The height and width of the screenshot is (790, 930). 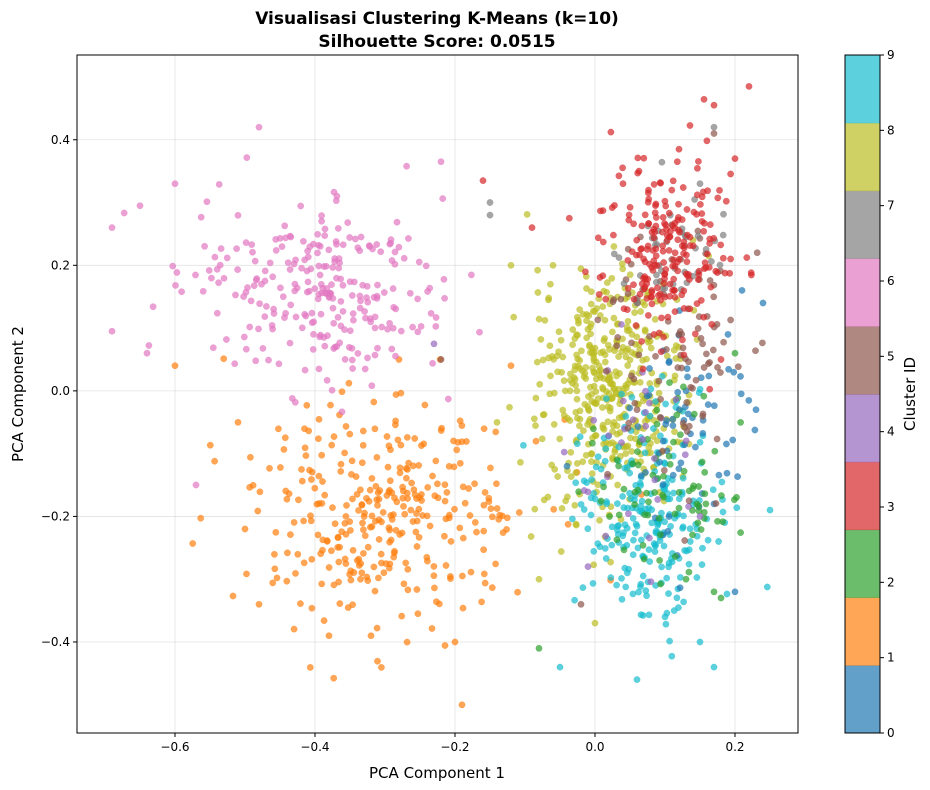 What do you see at coordinates (55, 642) in the screenshot?
I see `y-tick-label: −0.4` at bounding box center [55, 642].